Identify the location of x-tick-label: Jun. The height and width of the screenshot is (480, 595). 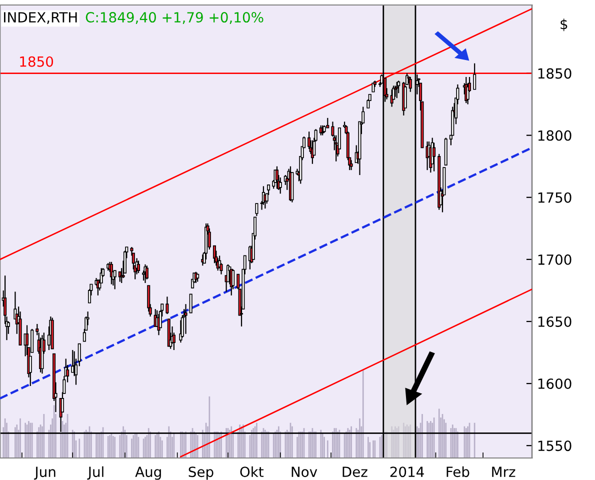
(45, 473).